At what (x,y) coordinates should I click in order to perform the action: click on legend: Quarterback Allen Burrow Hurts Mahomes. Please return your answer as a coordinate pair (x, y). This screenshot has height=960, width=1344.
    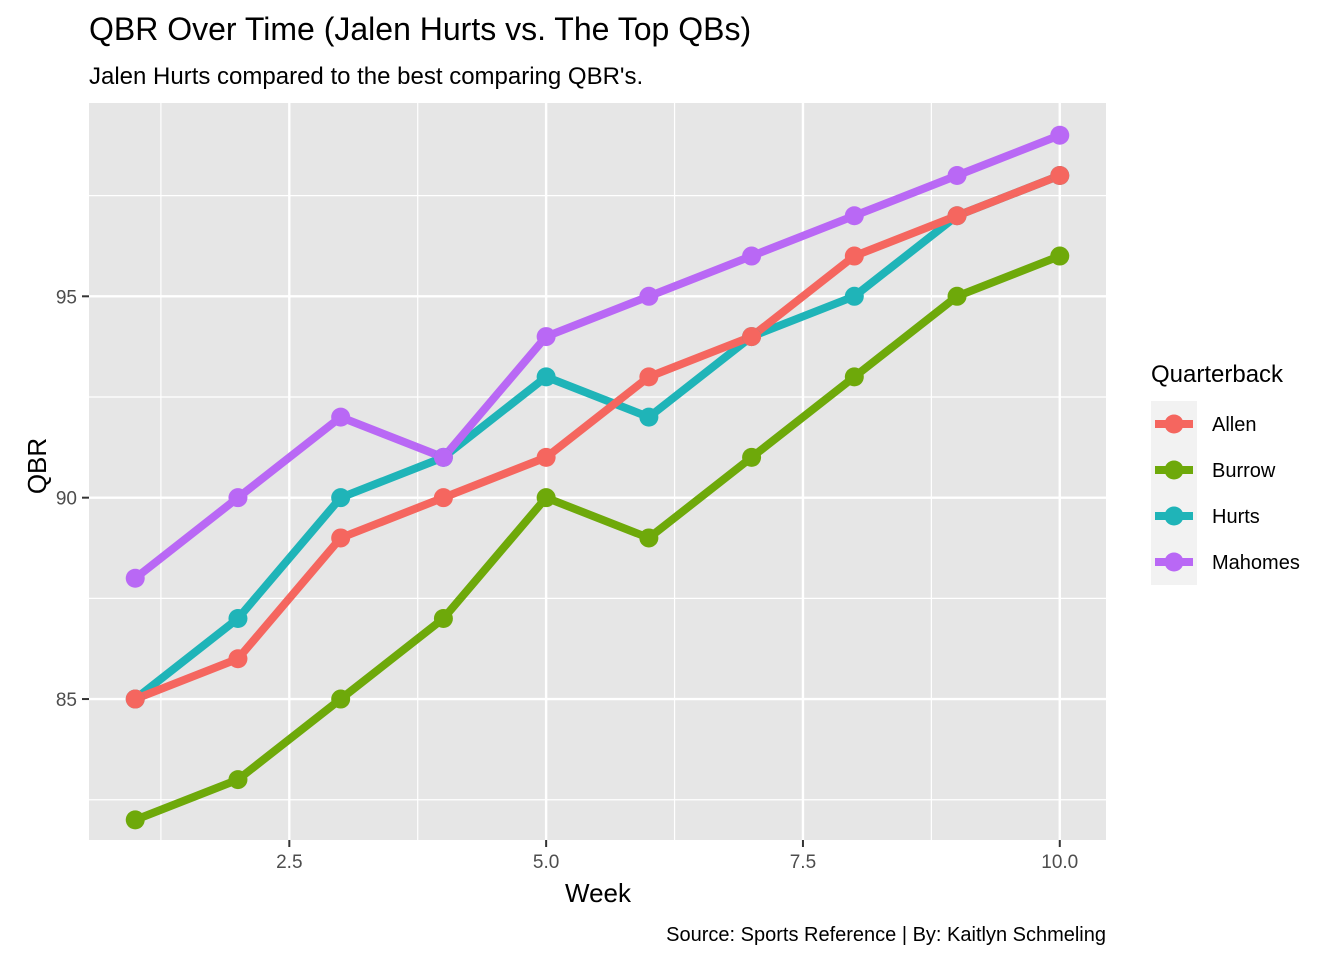
    Looking at the image, I should click on (1225, 473).